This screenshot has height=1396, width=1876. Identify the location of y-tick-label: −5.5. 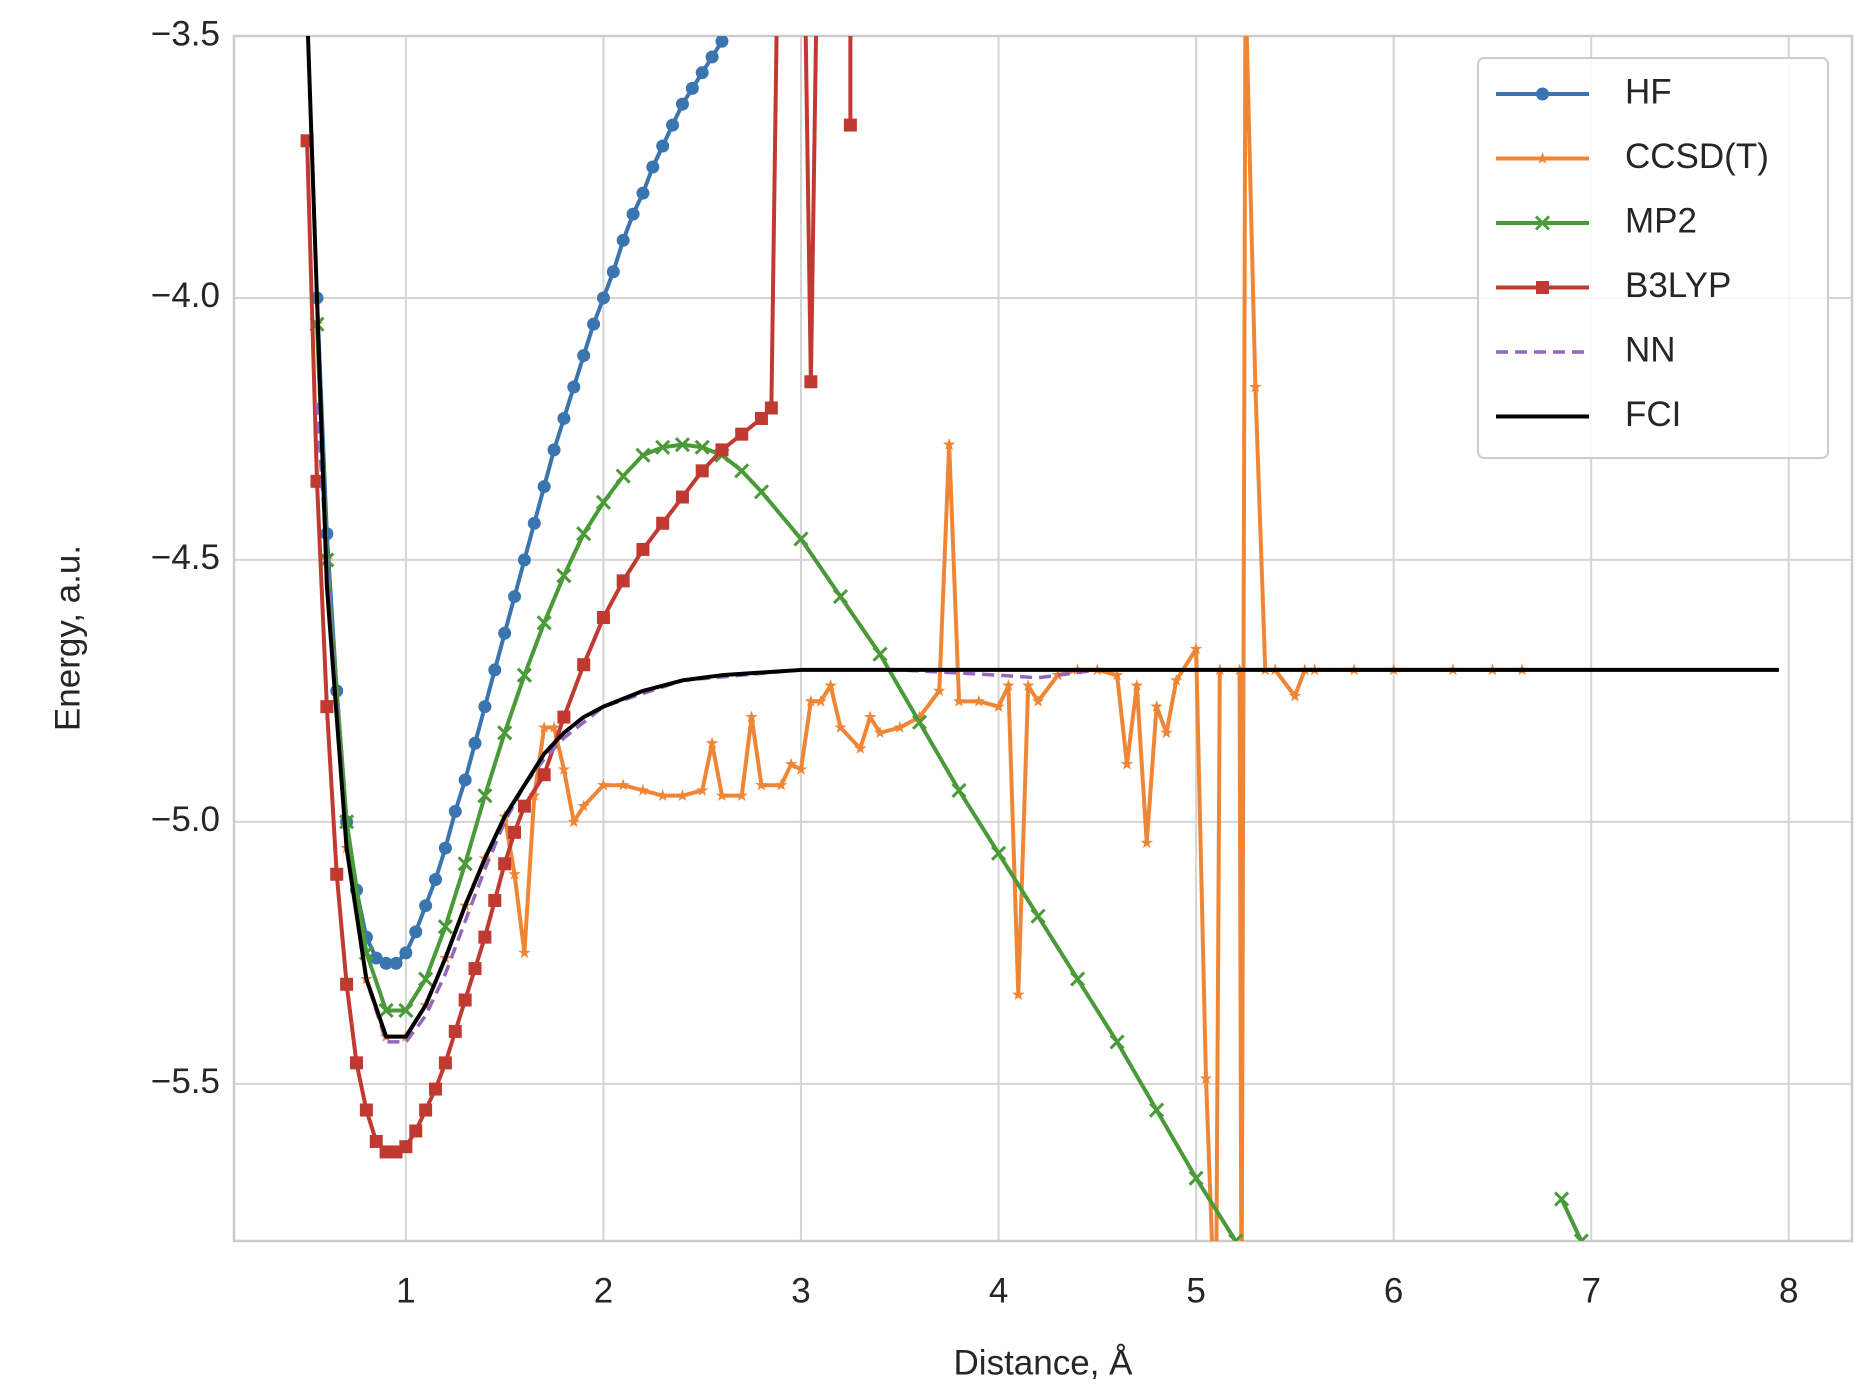
(185, 1081).